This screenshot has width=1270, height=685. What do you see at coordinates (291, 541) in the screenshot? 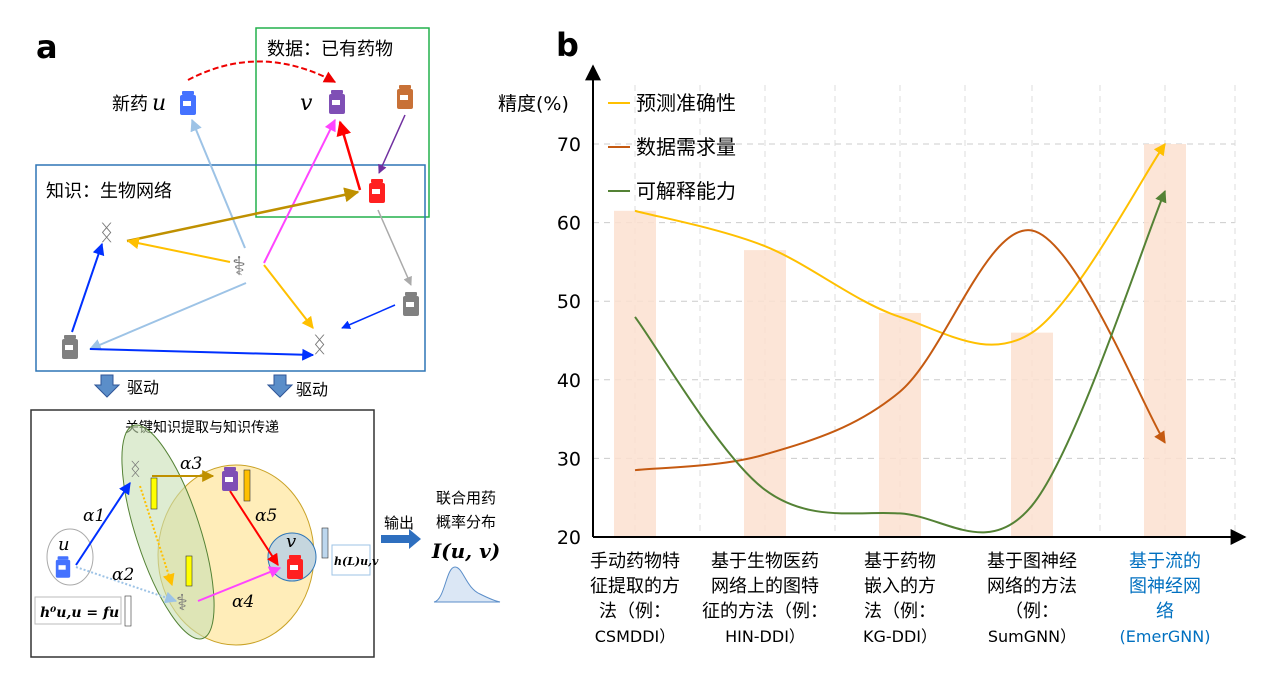
I see `v-node-label: v` at bounding box center [291, 541].